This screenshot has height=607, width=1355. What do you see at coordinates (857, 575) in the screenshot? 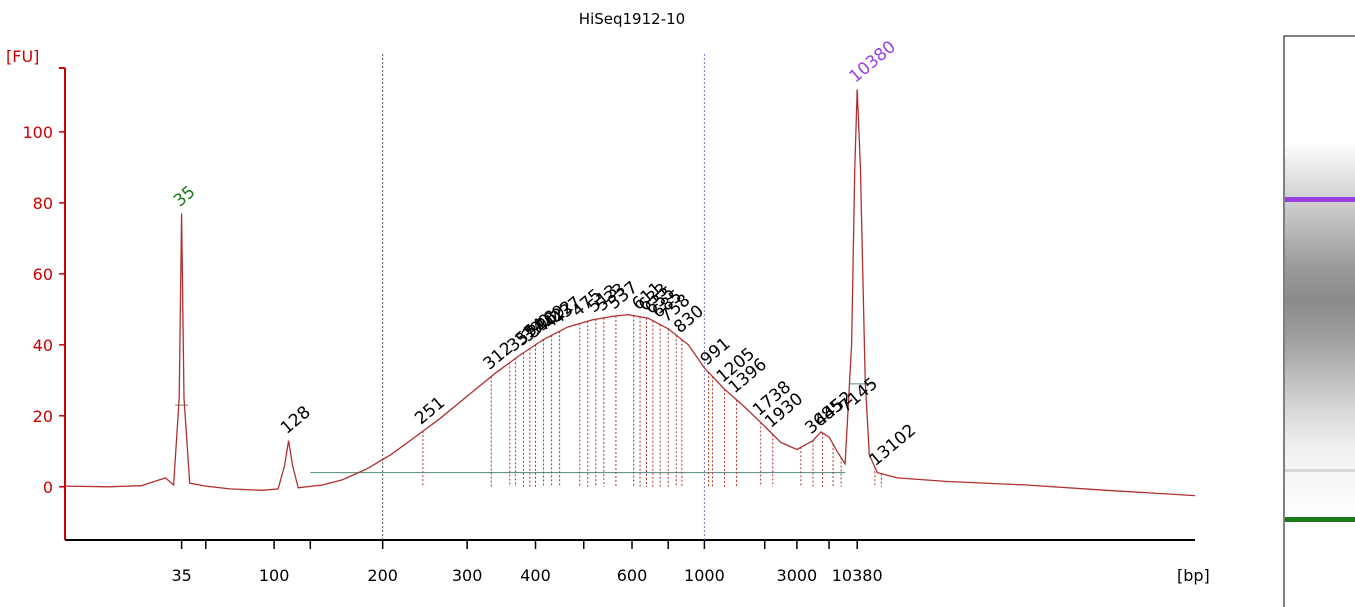
I see `x-tick-label: 10380` at bounding box center [857, 575].